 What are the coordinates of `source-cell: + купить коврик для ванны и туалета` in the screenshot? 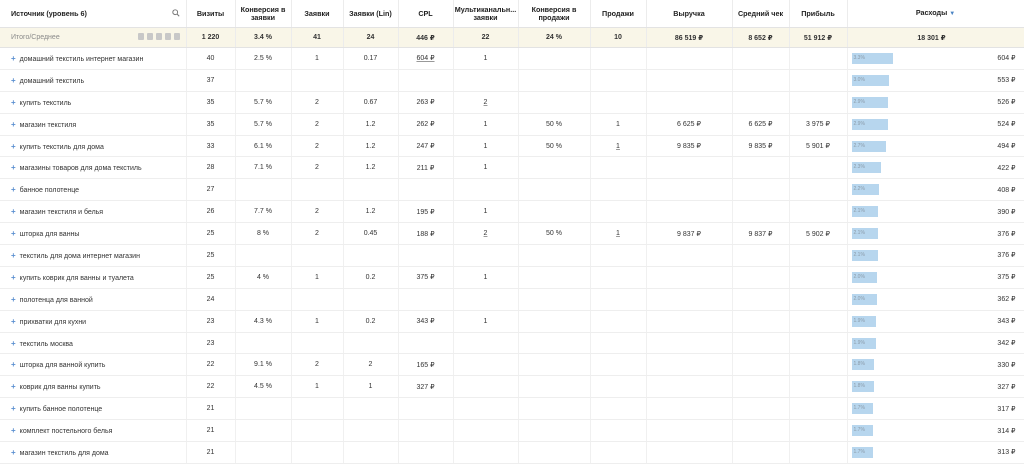 It's located at (93, 277).